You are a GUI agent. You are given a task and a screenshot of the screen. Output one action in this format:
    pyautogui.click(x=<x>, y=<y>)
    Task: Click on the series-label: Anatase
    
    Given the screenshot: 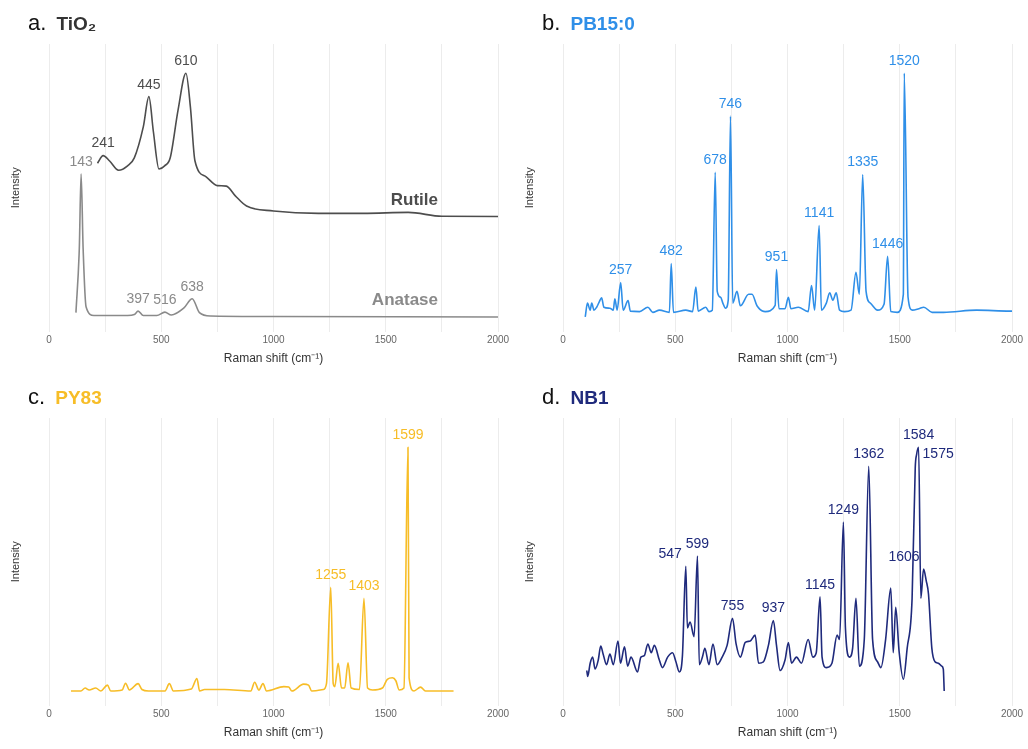 What is the action you would take?
    pyautogui.click(x=404, y=300)
    